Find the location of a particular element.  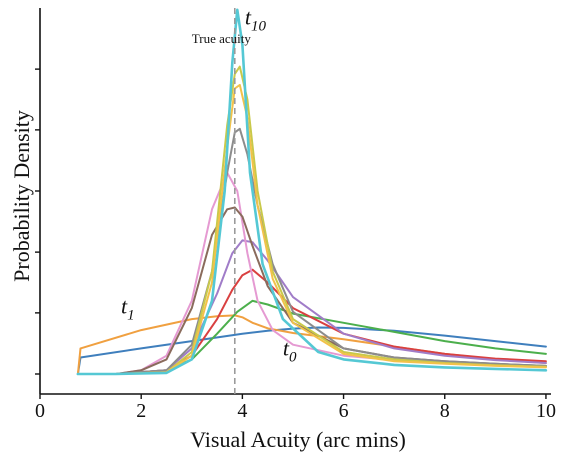

x-axis-title: Visual Acuity (arc mins) is located at coordinates (298, 439).